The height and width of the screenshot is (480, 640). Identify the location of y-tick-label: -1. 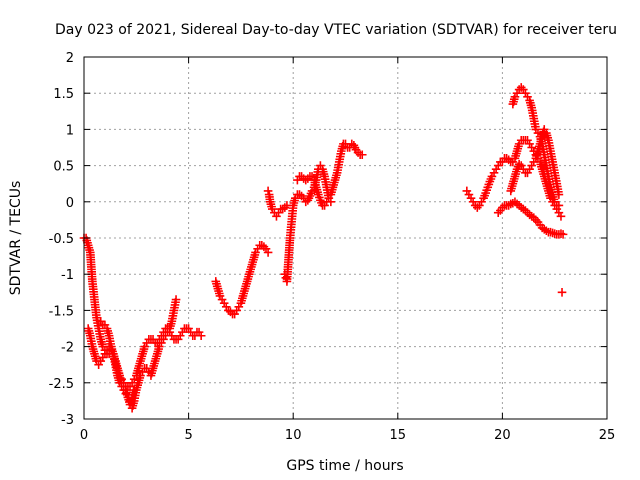
(67, 275).